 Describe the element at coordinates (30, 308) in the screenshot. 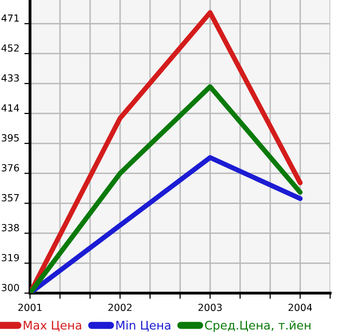

I see `x-tick-label: 2001` at that location.